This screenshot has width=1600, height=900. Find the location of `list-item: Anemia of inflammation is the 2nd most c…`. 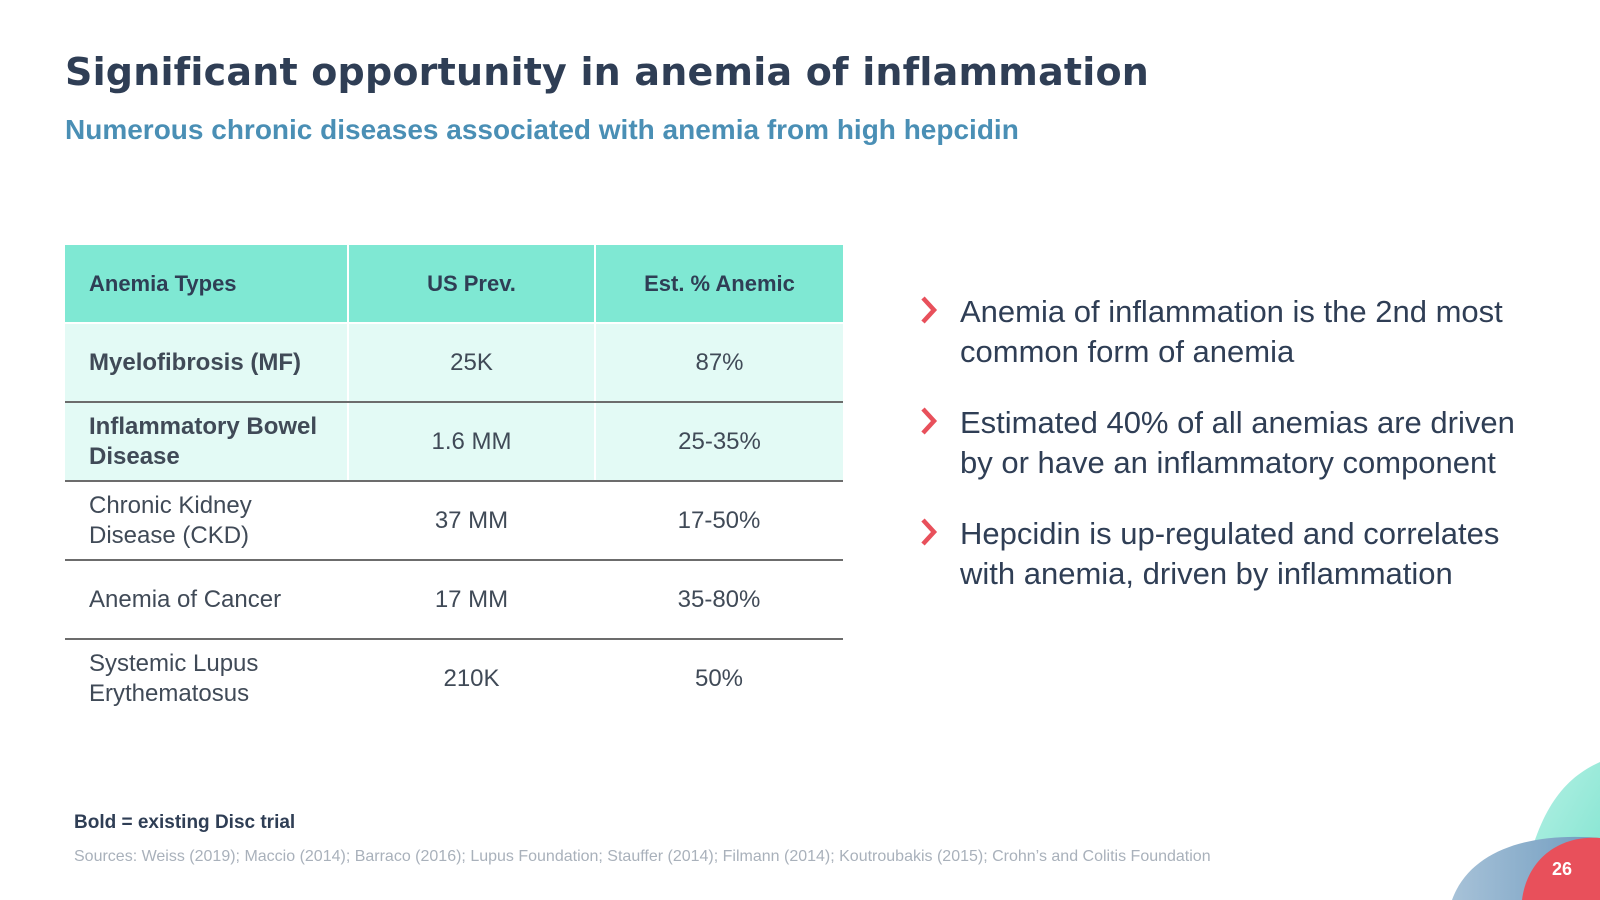

list-item: Anemia of inflammation is the 2nd most c… is located at coordinates (1230, 332).